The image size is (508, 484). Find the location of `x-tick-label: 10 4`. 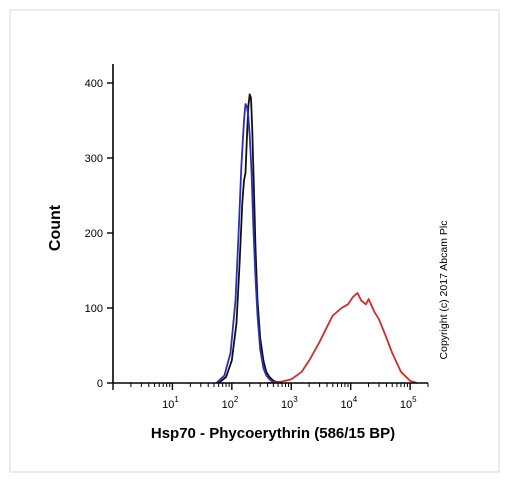

x-tick-label: 10 4 is located at coordinates (348, 403).